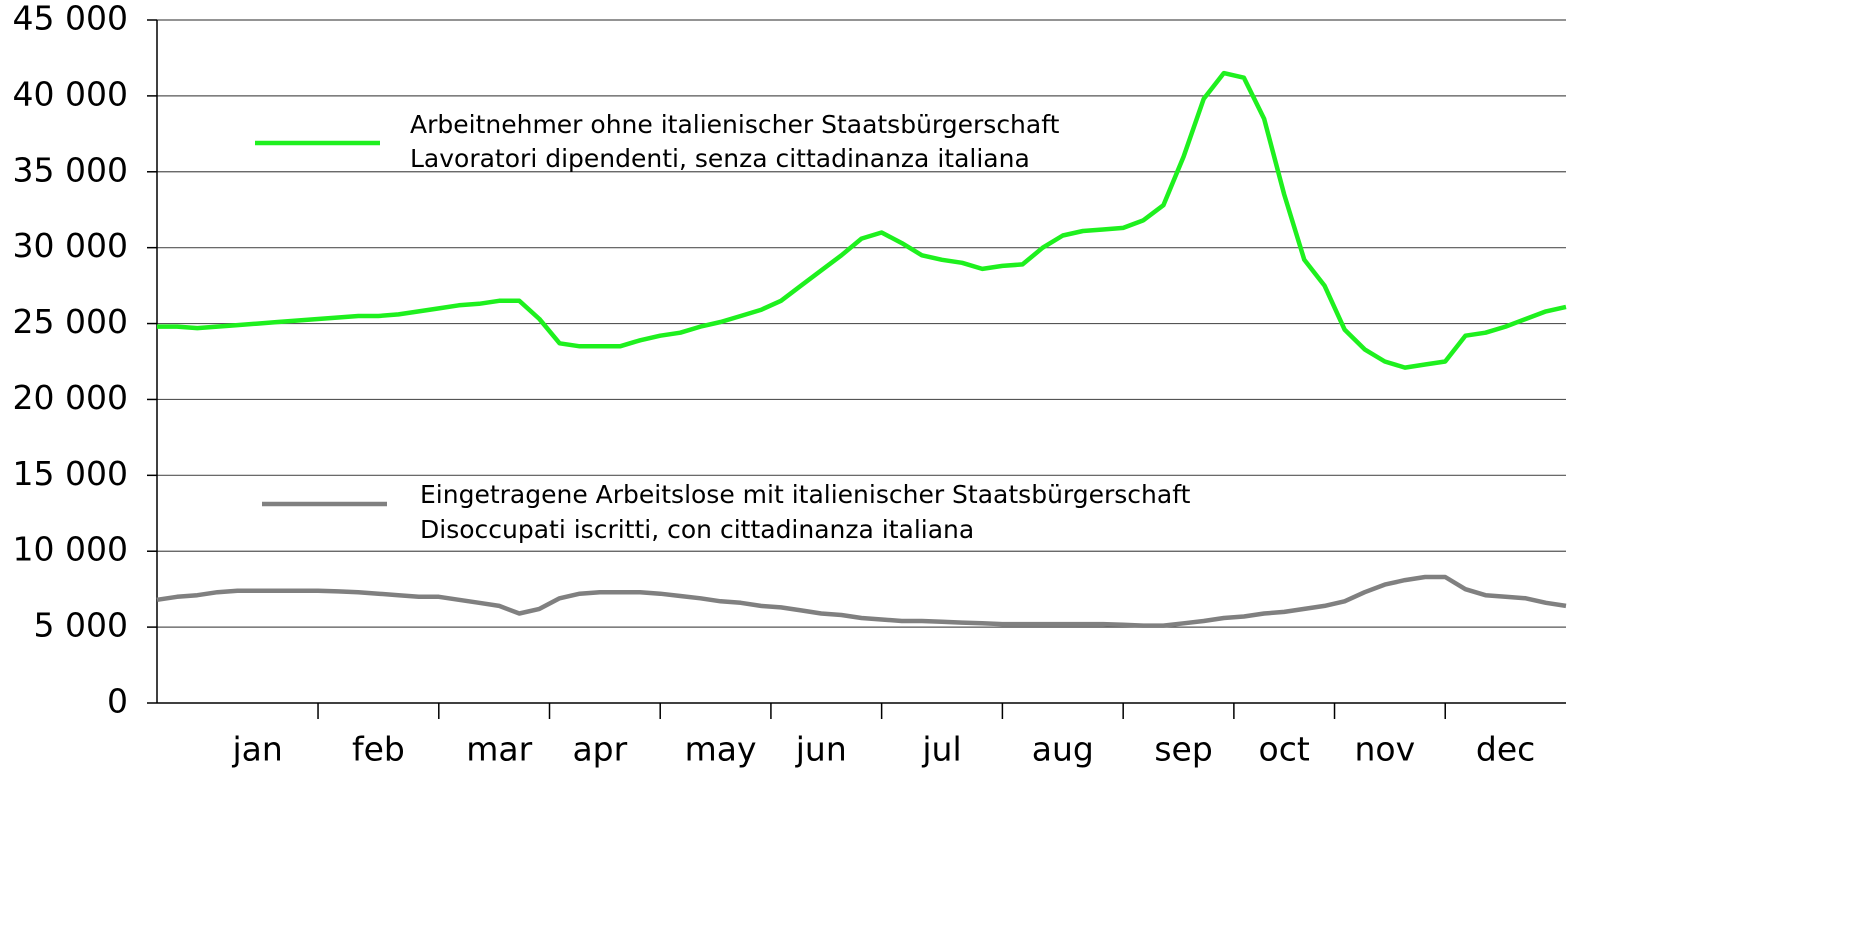  What do you see at coordinates (1063, 749) in the screenshot?
I see `x-tick-label: aug` at bounding box center [1063, 749].